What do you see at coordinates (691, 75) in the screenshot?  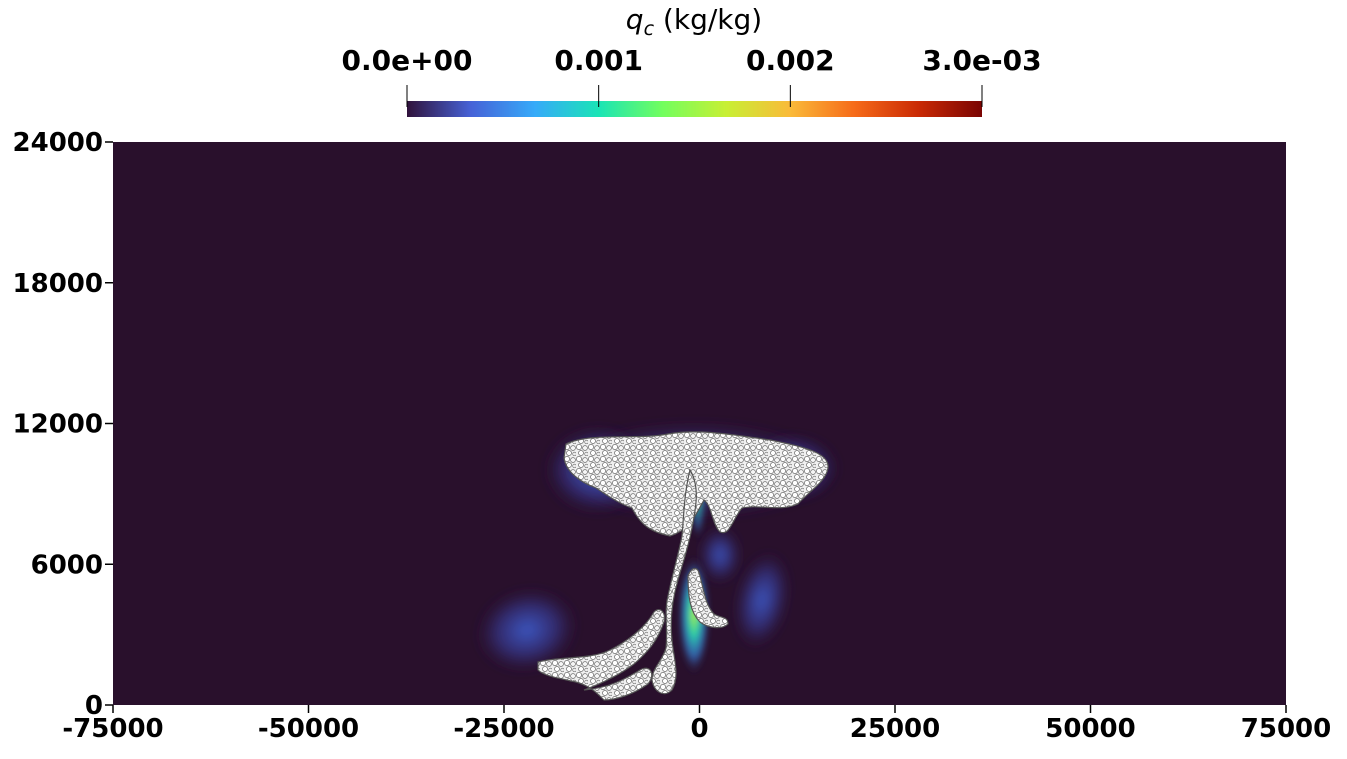 I see `colorbar-ticks: 0.0e+00 0.001 0.002 3.0e-03` at bounding box center [691, 75].